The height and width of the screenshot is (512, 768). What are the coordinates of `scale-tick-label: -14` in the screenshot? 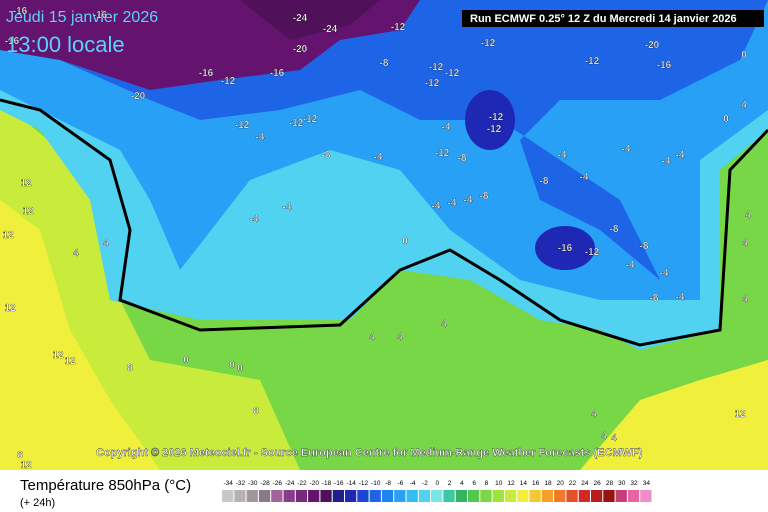 It's located at (351, 483).